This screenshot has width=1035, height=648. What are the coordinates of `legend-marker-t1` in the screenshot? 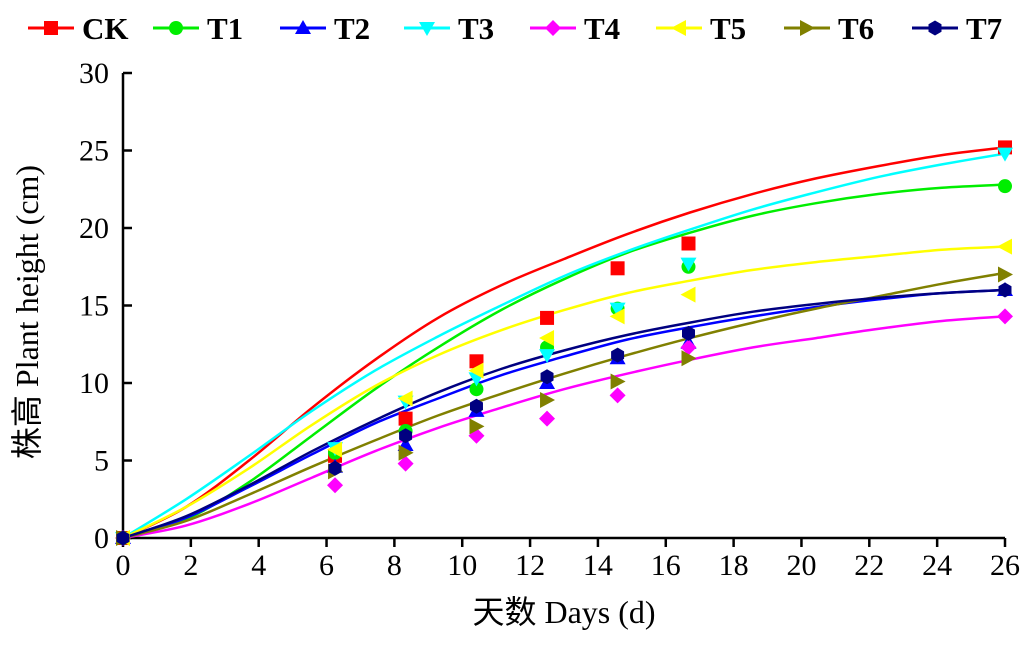 It's located at (176, 28).